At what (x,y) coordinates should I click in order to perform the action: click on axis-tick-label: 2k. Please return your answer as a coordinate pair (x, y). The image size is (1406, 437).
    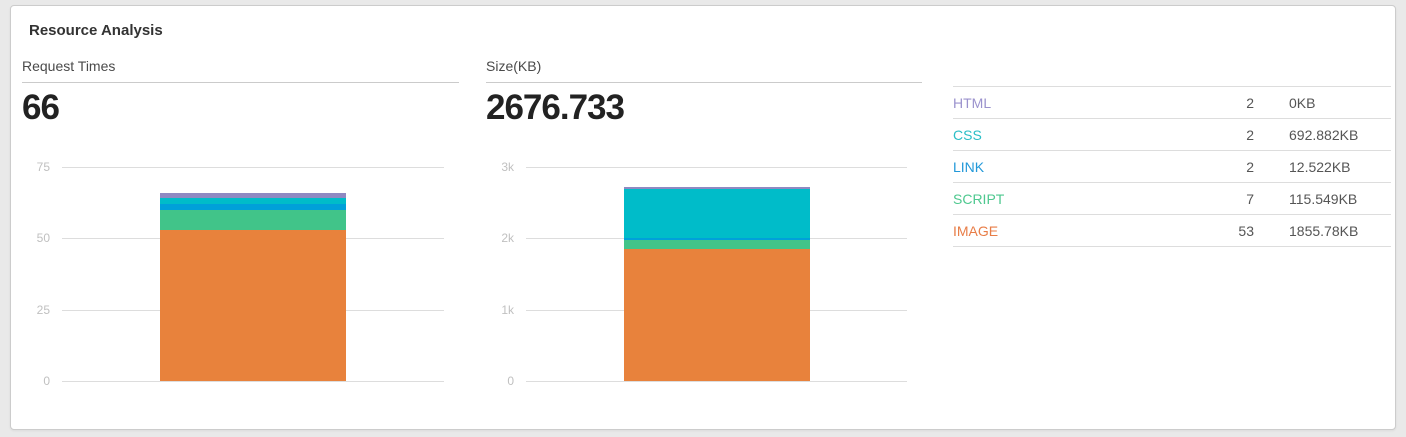
    Looking at the image, I should click on (507, 238).